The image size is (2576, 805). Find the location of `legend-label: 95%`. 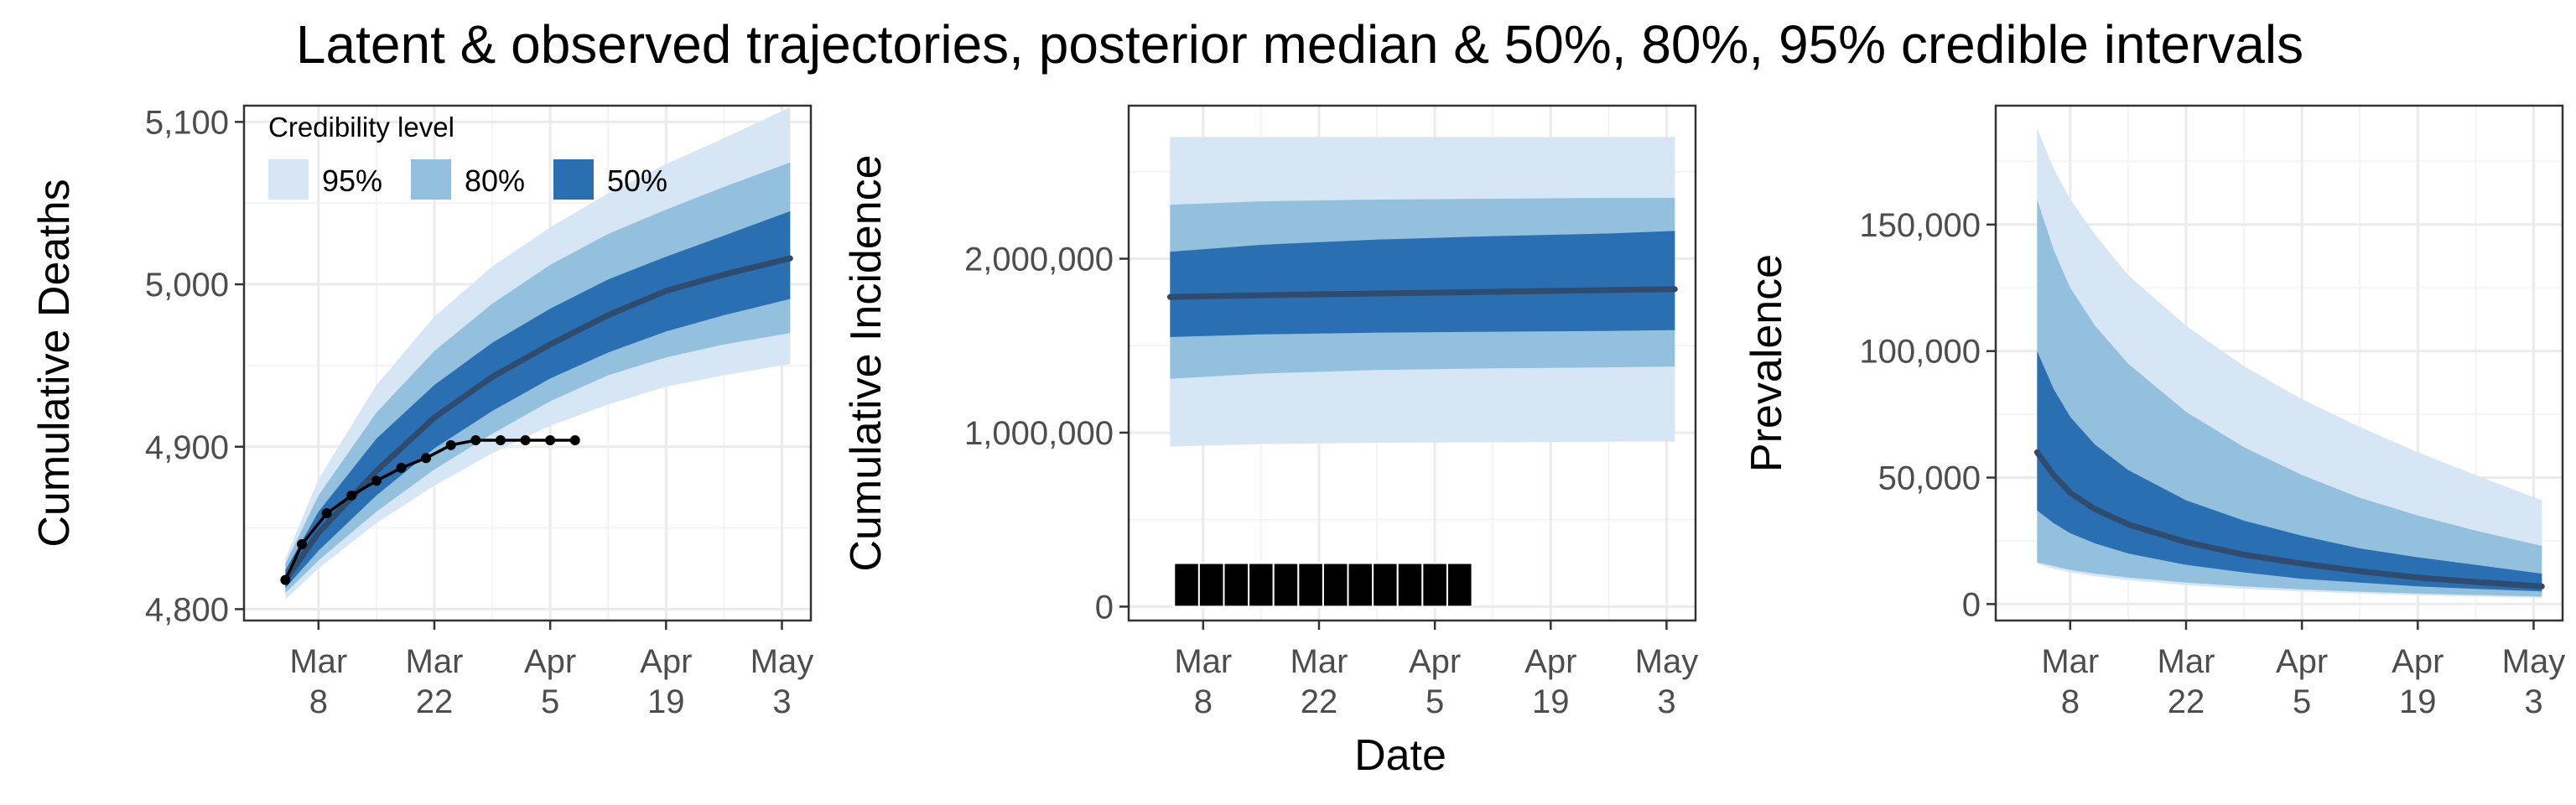

legend-label: 95% is located at coordinates (352, 181).